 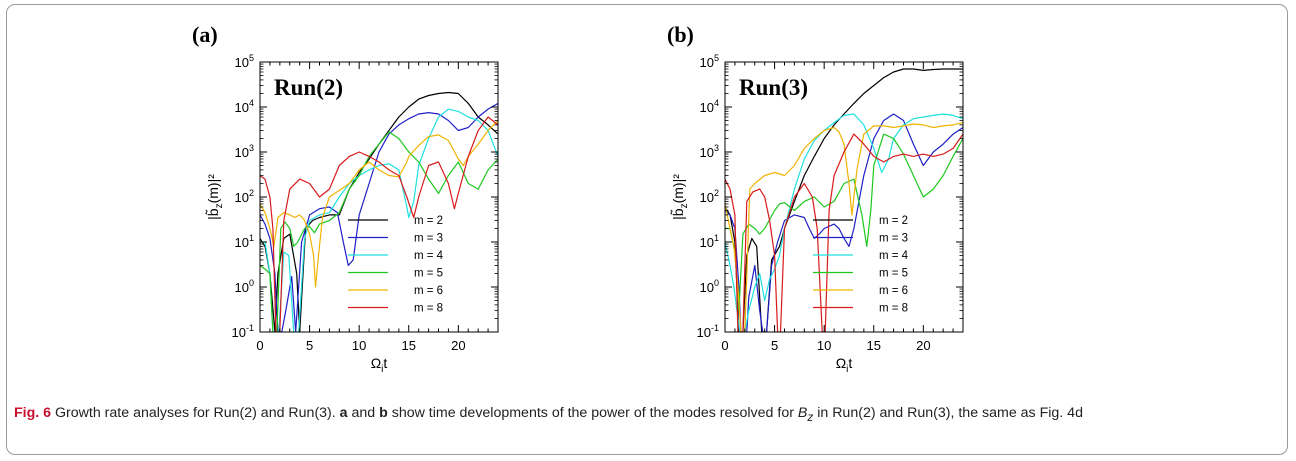 I want to click on caption-ref-b: b, so click(x=383, y=413).